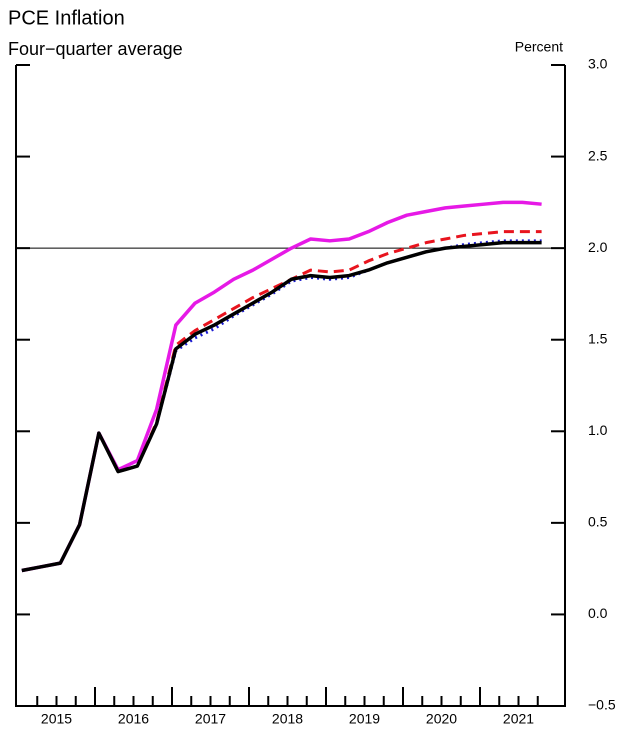 This screenshot has width=626, height=731. Describe the element at coordinates (364, 719) in the screenshot. I see `x-tick-label: 2019` at that location.